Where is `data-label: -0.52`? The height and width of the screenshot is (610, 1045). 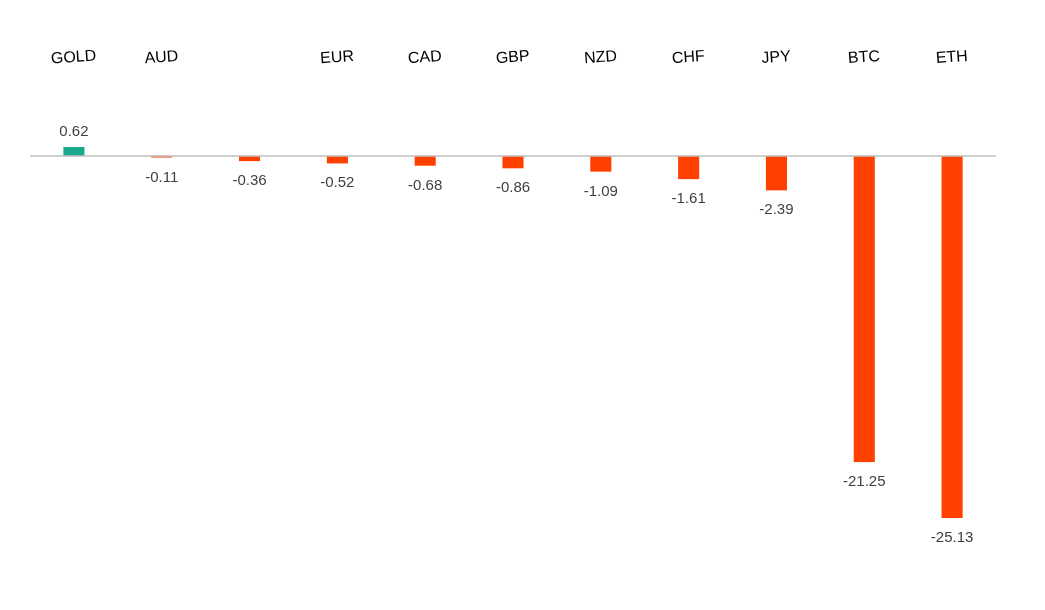 data-label: -0.52 is located at coordinates (337, 182).